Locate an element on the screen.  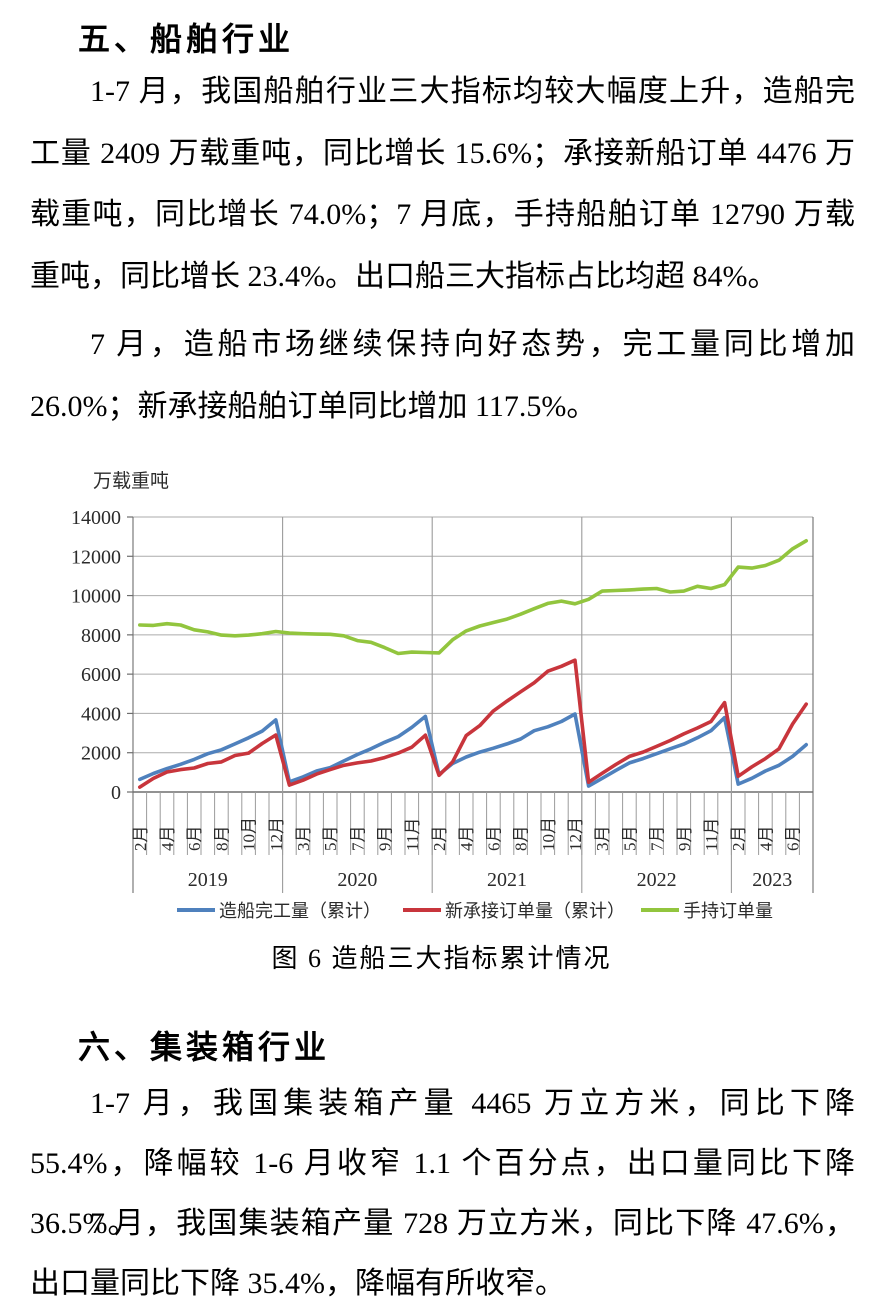
svg-text: 2020 is located at coordinates (357, 880).